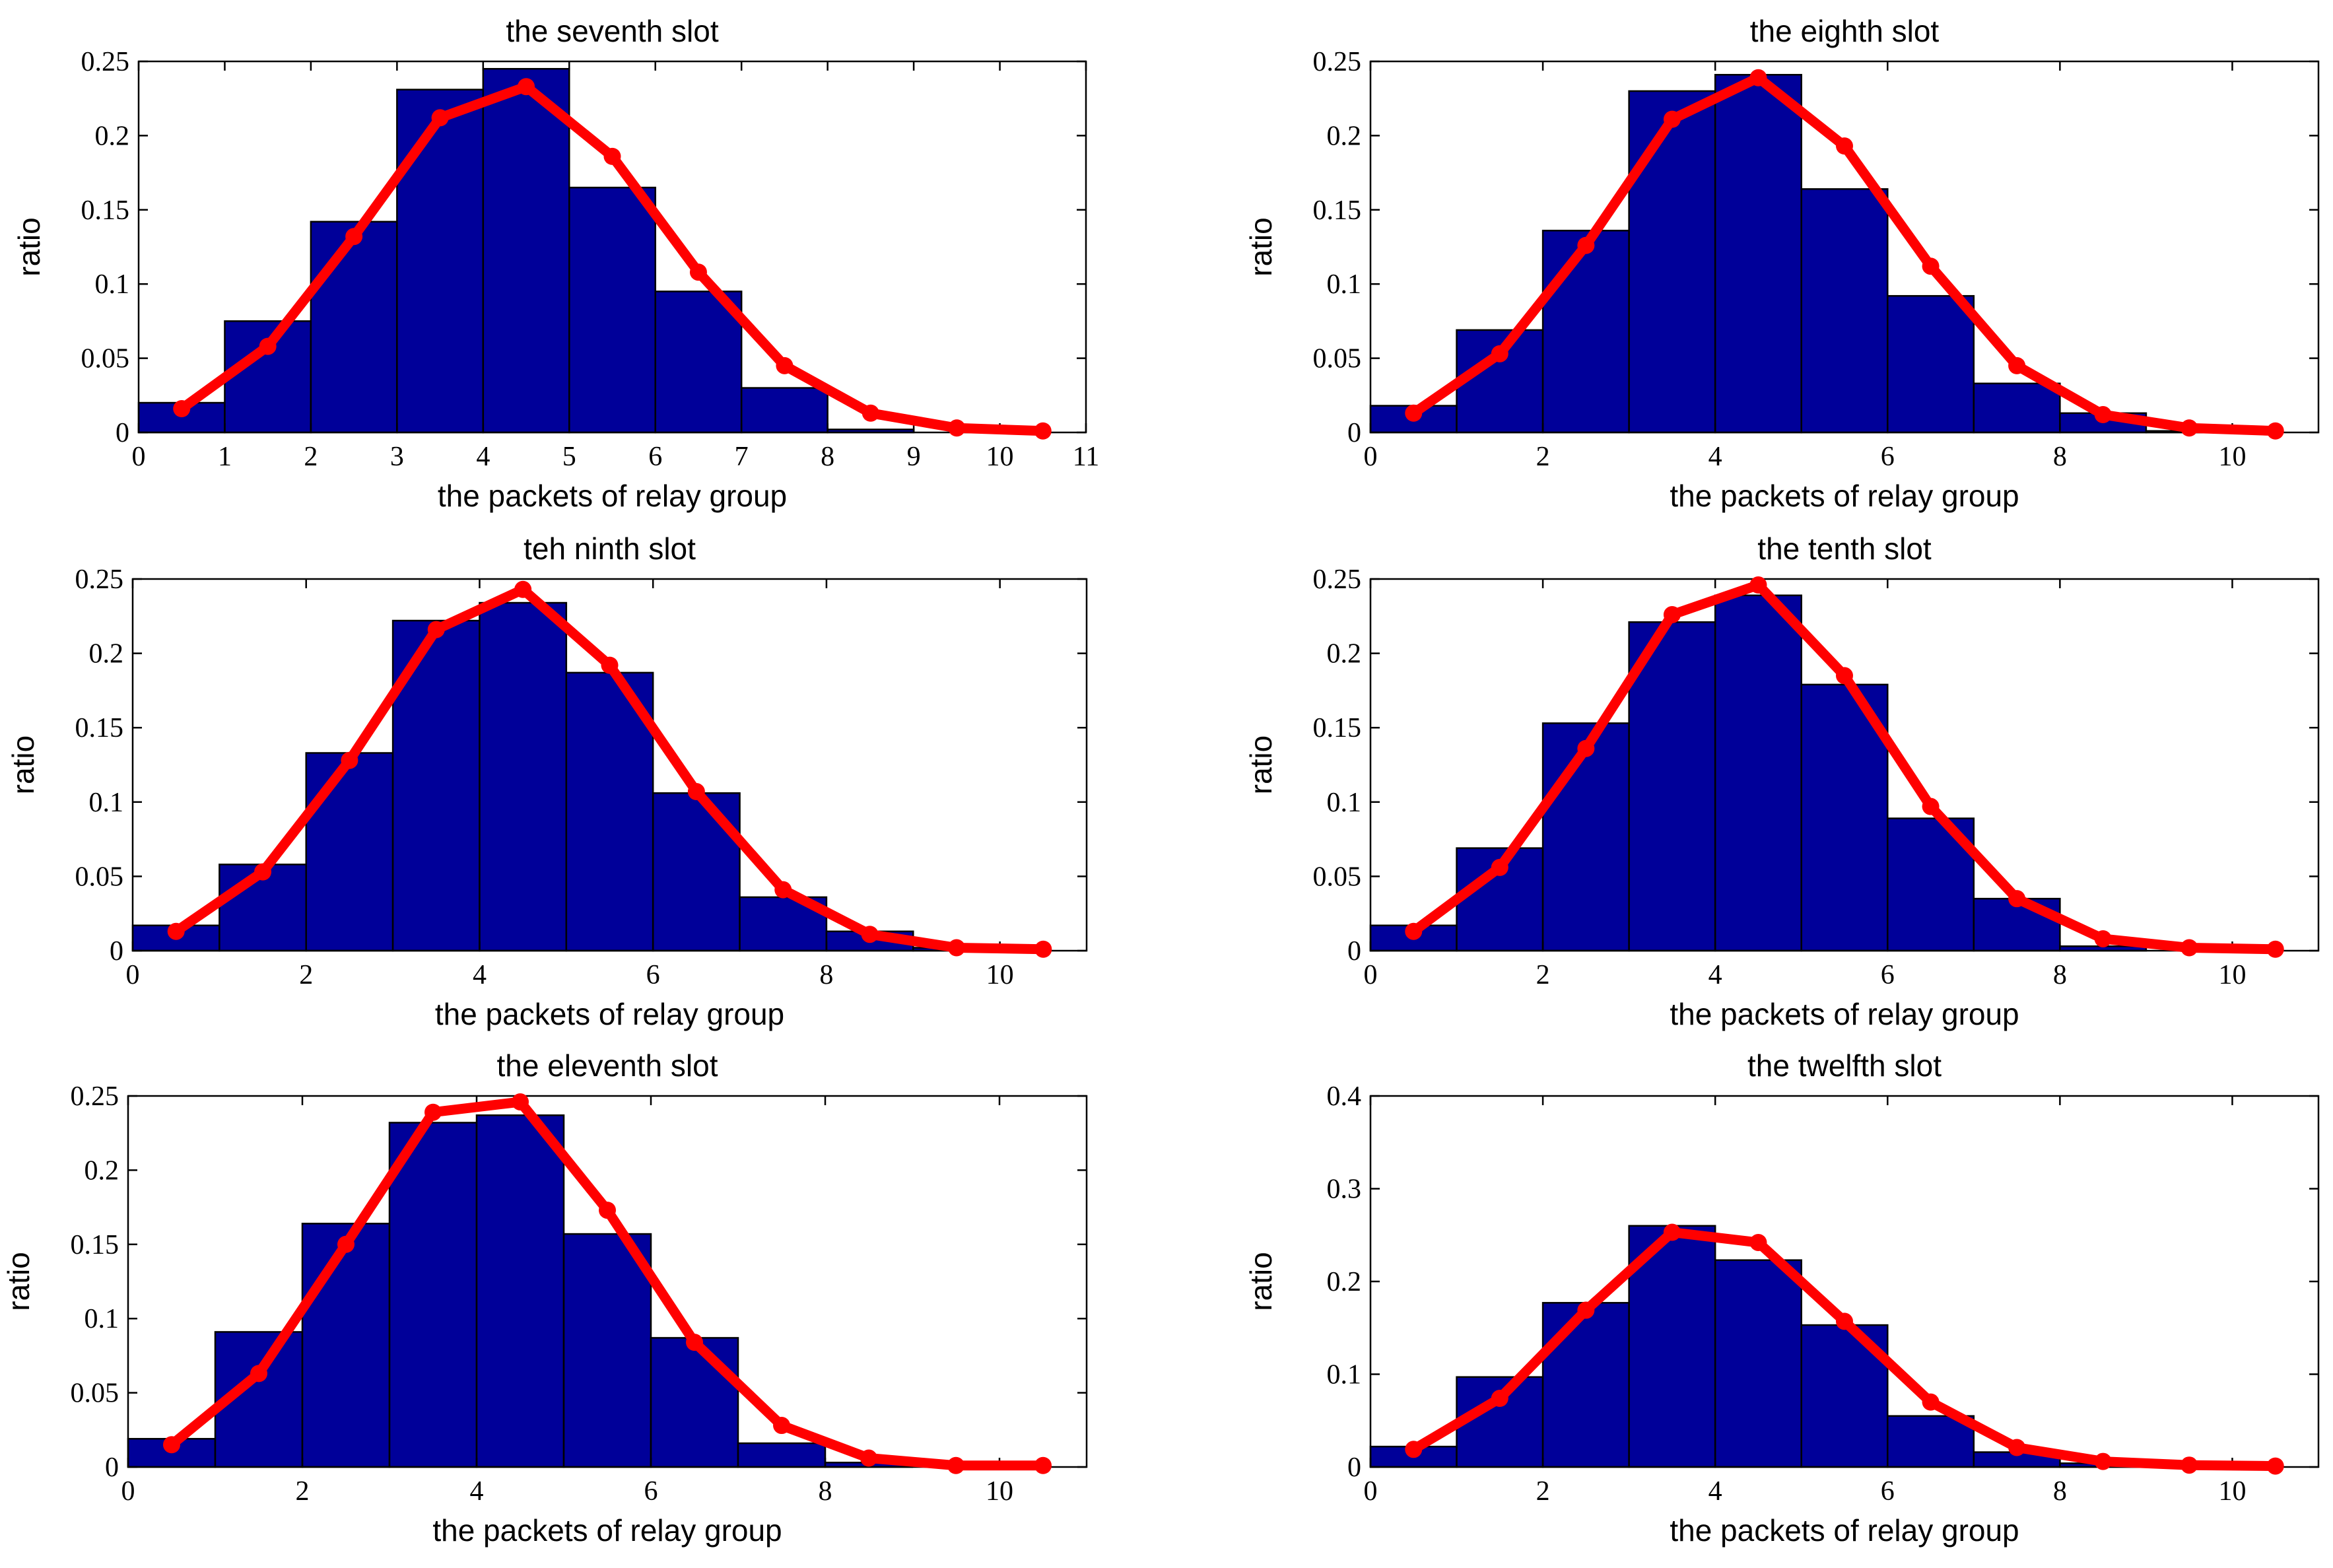 The width and height of the screenshot is (2333, 1568). What do you see at coordinates (1371, 1491) in the screenshot?
I see `x-tick-label: 0` at bounding box center [1371, 1491].